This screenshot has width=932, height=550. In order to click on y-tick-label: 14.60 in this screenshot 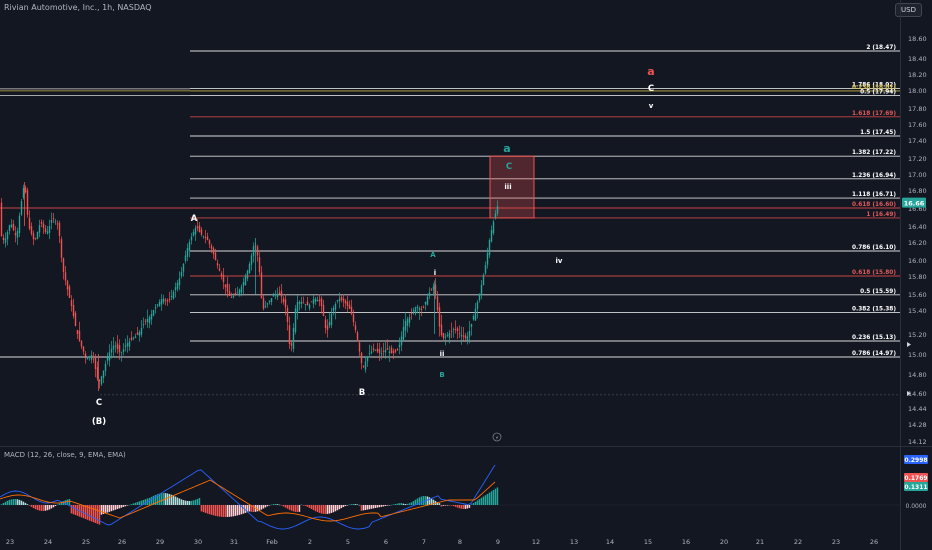, I will do `click(917, 394)`.